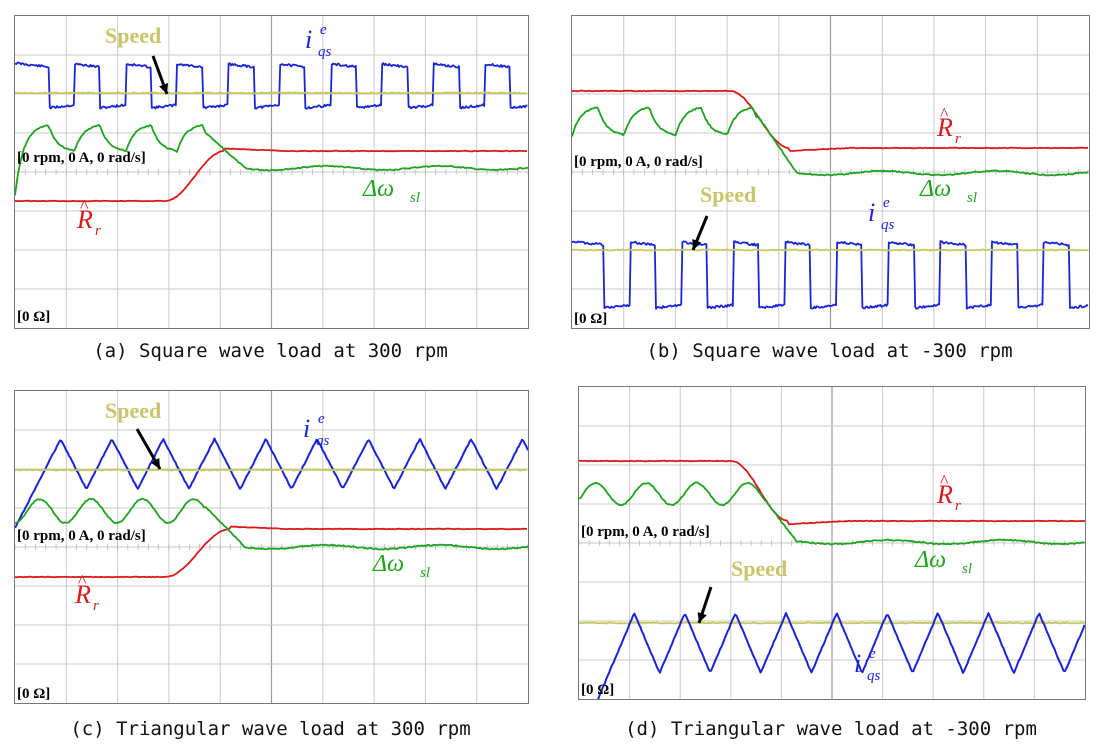  I want to click on caption-a: (a) Square wave load at 300 rpm, so click(270, 351).